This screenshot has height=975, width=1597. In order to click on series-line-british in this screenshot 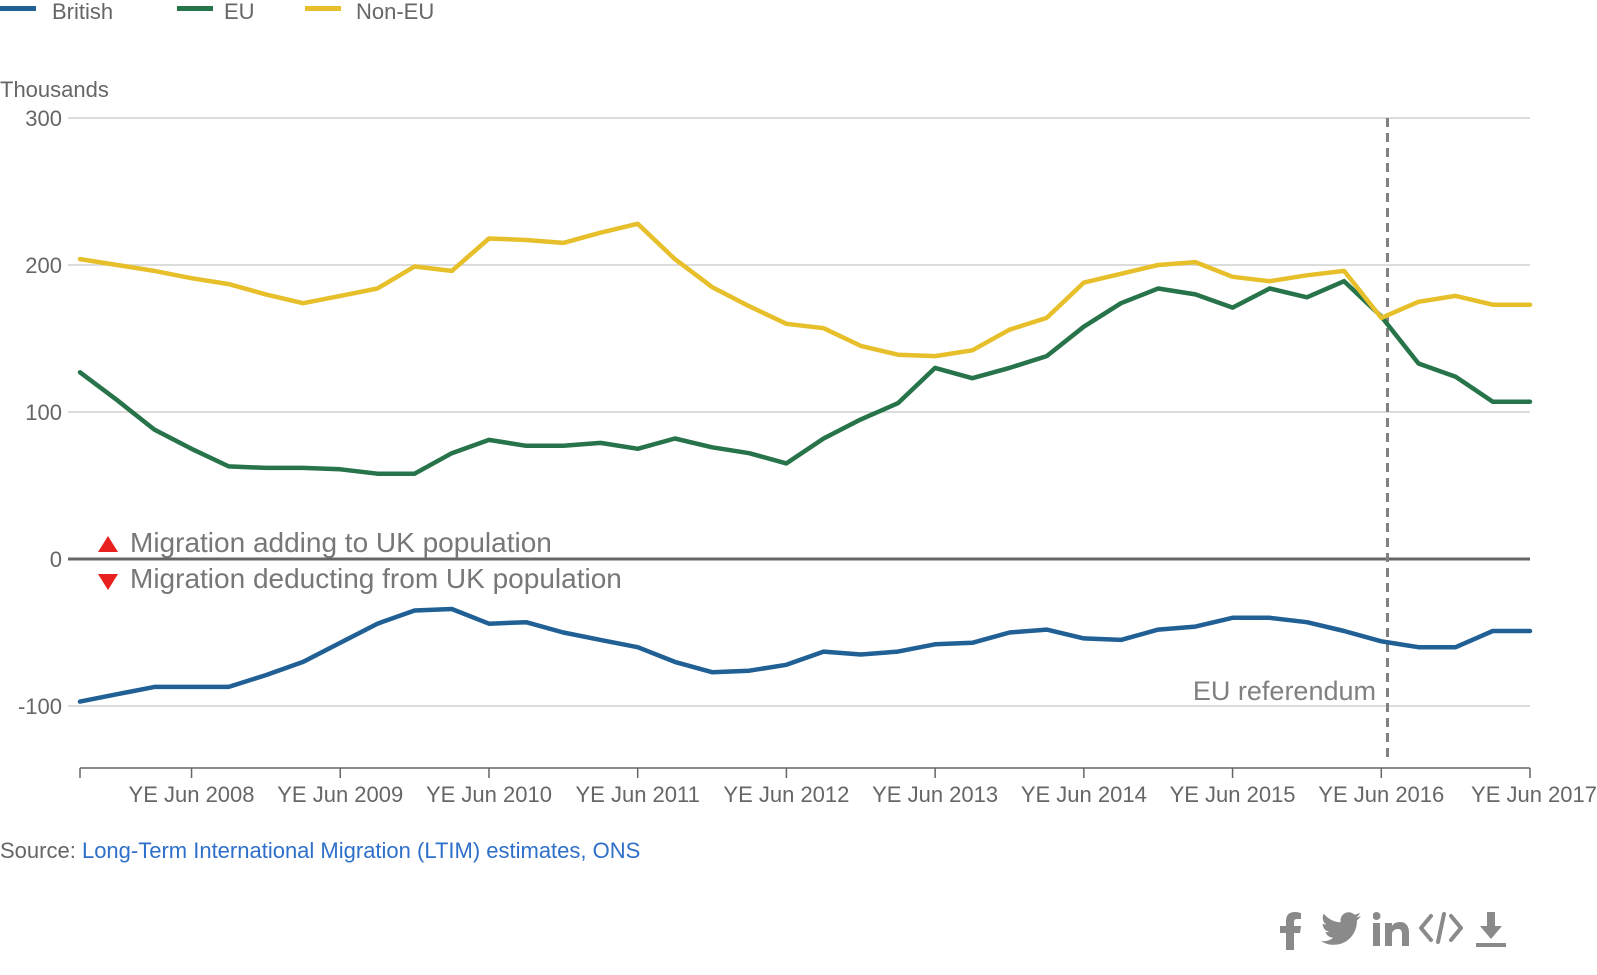, I will do `click(805, 655)`.